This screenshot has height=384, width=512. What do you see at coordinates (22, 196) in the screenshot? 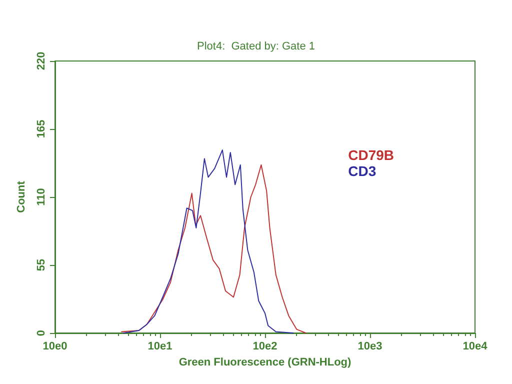
I see `y-axis-title: Count` at bounding box center [22, 196].